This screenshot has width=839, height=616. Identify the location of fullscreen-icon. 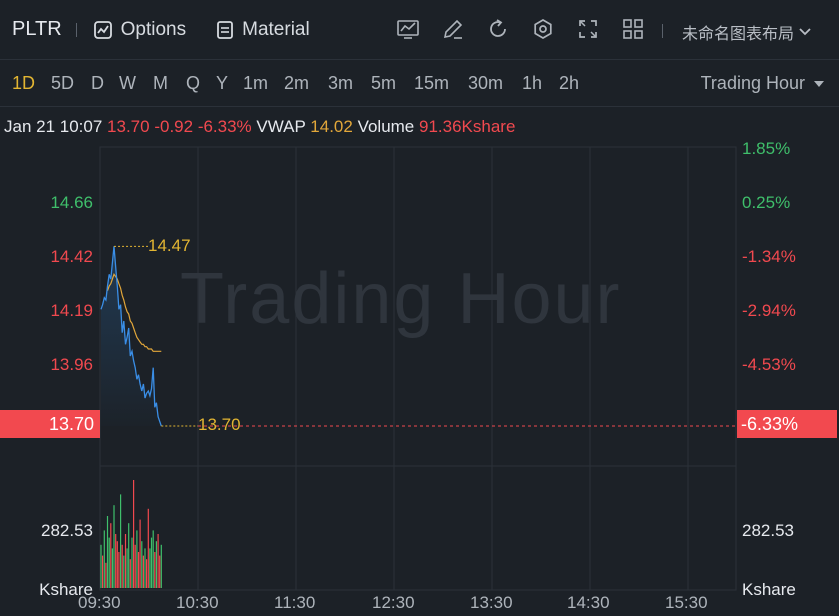
(588, 29).